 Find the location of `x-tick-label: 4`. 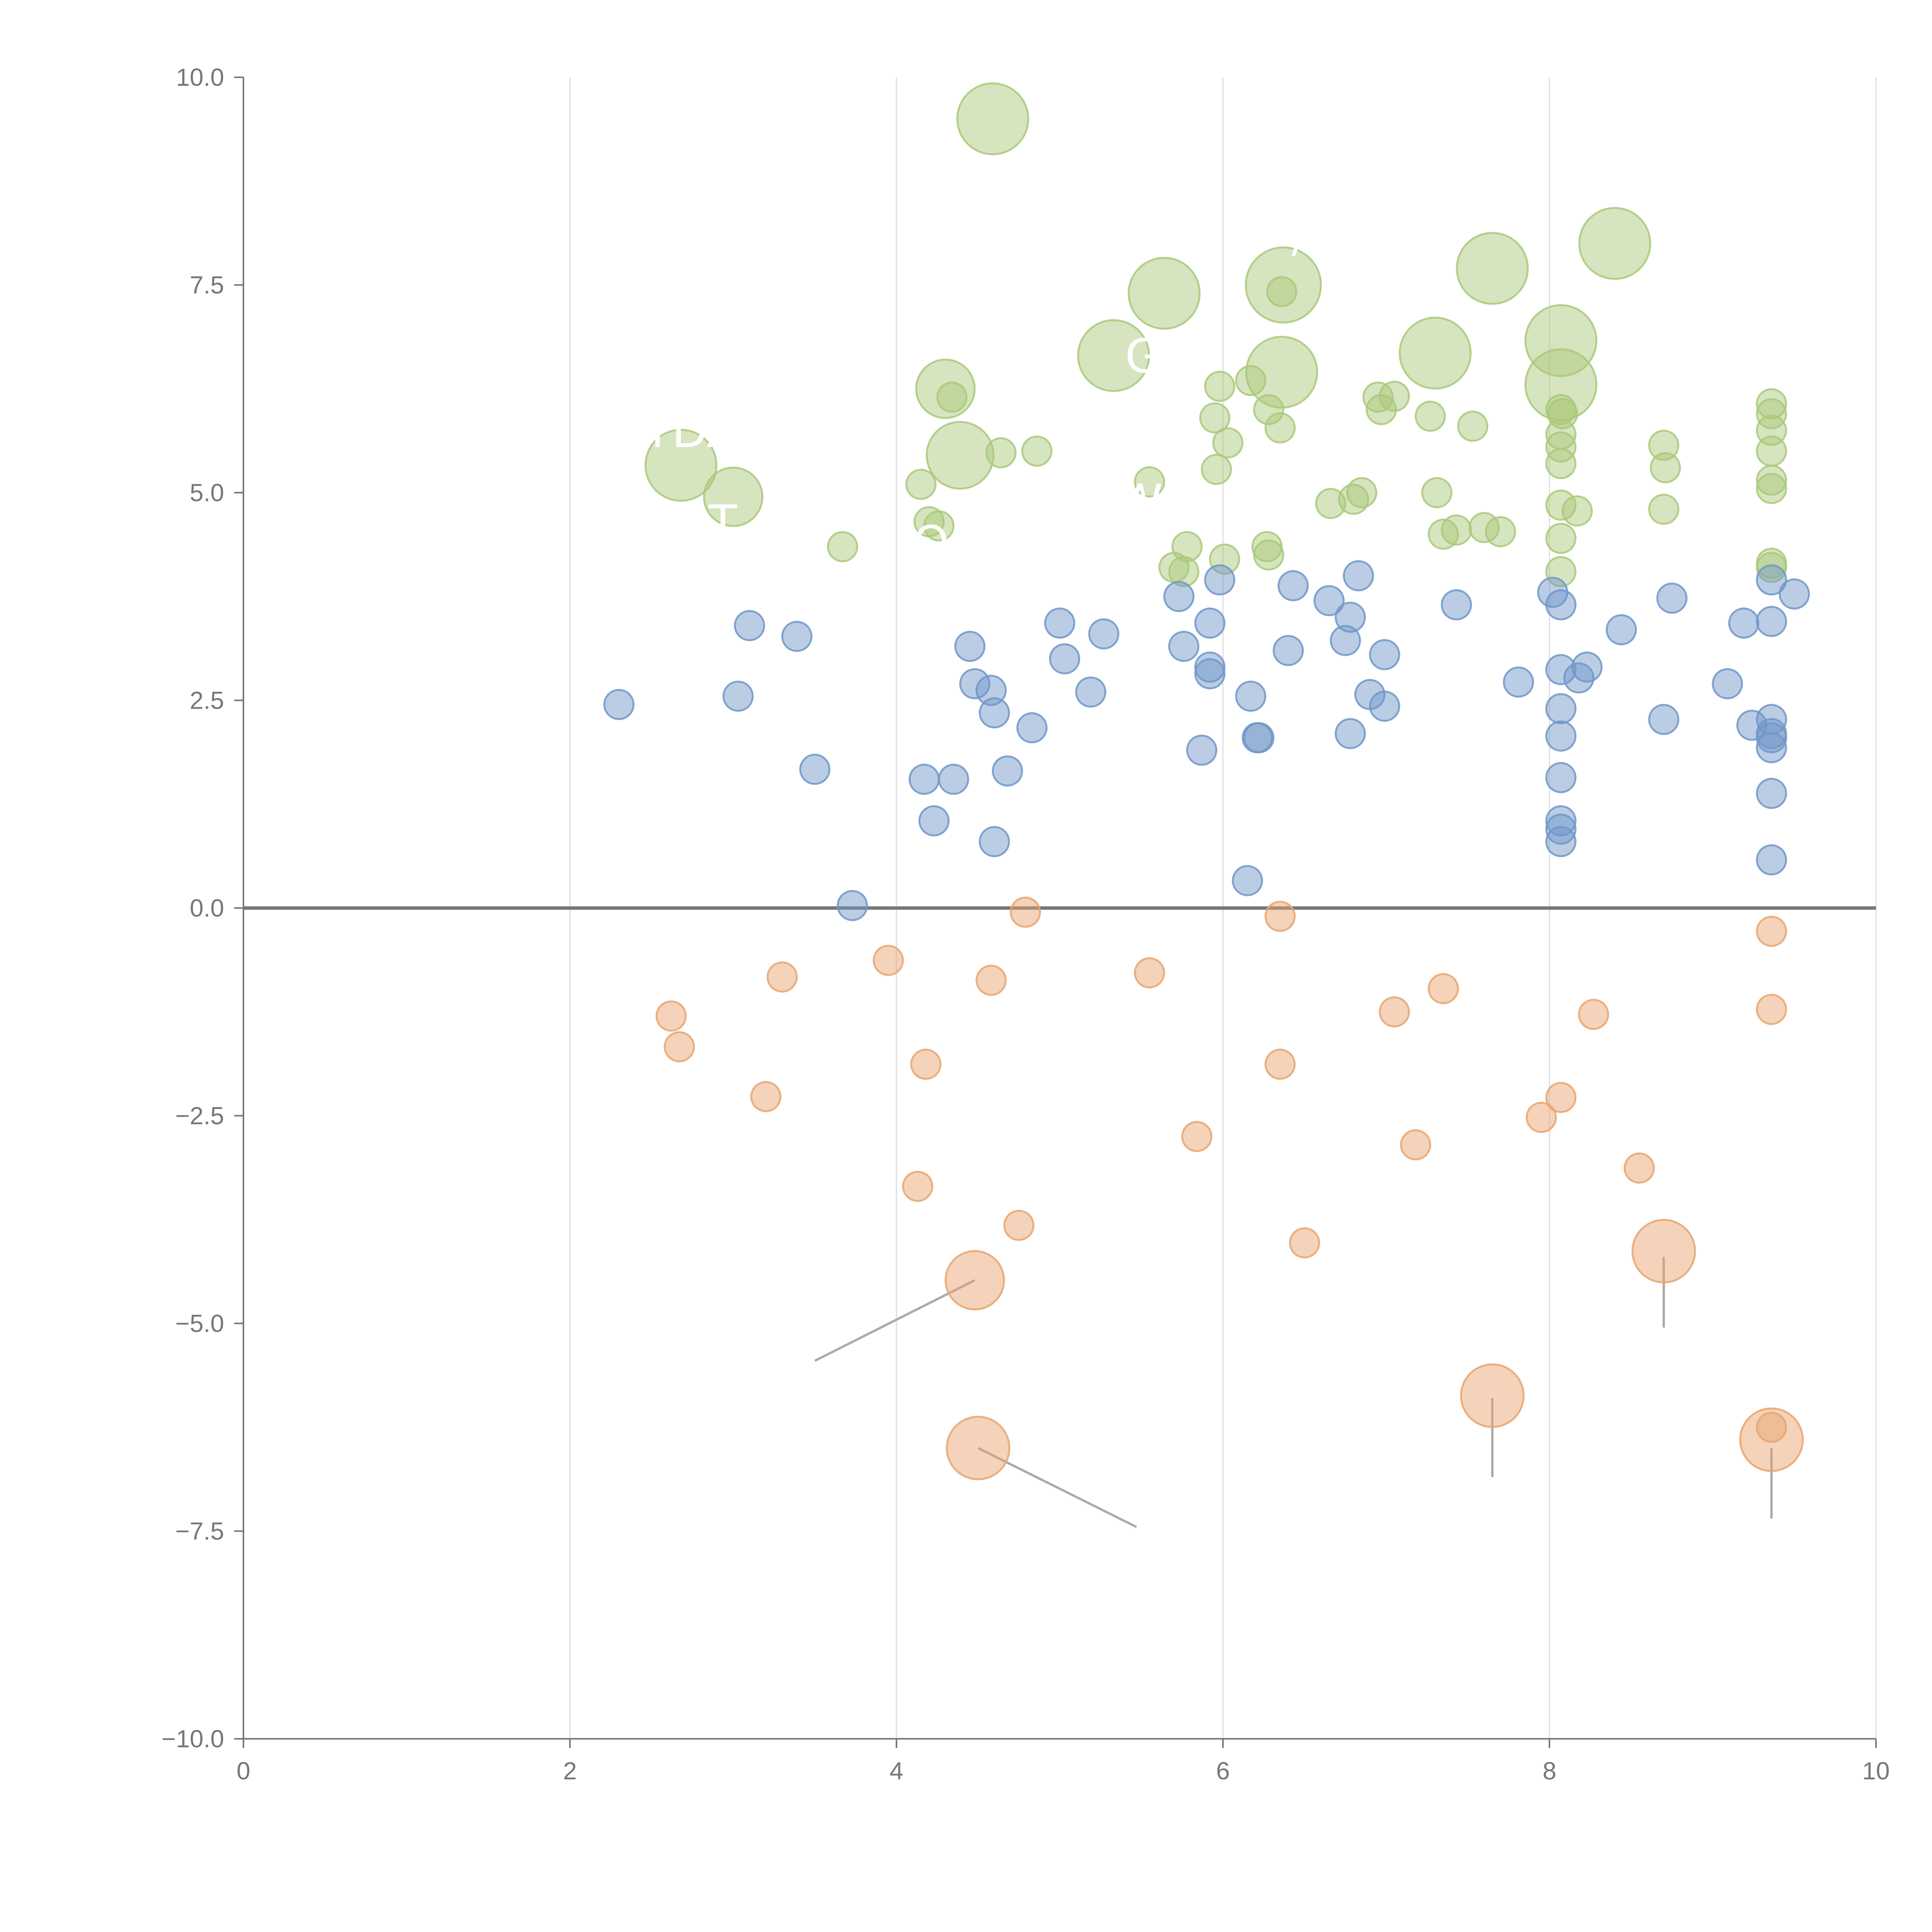

x-tick-label: 4 is located at coordinates (896, 1771).